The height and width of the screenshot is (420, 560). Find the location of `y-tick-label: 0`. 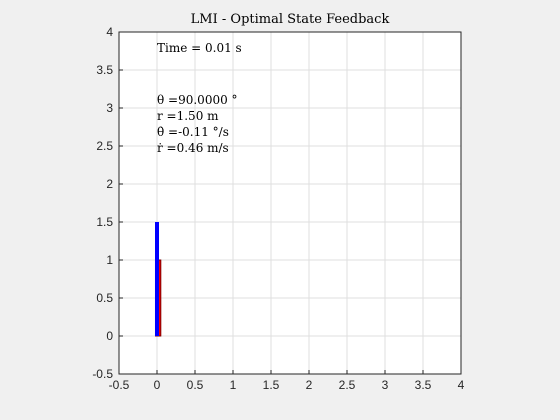

y-tick-label: 0 is located at coordinates (109, 336).